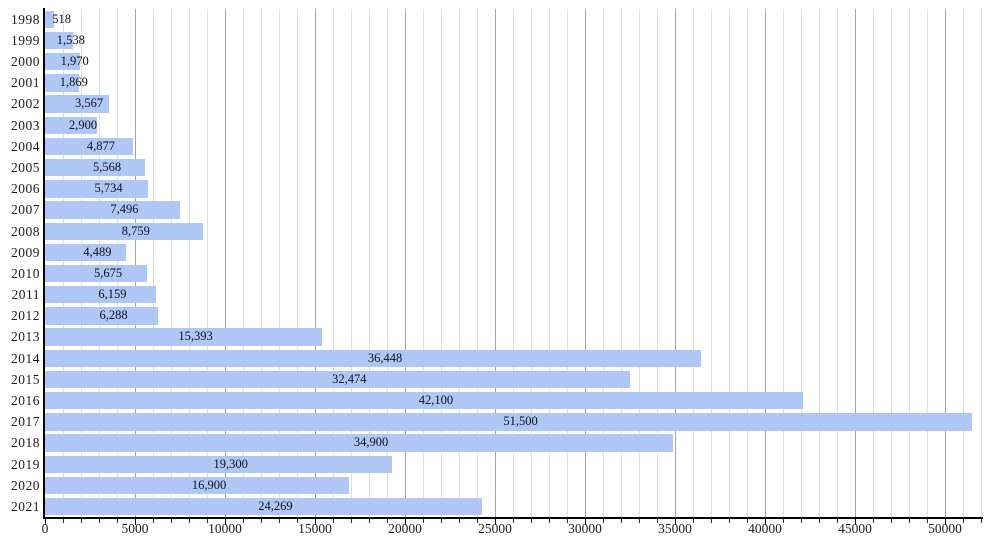 This screenshot has height=536, width=1000. What do you see at coordinates (62, 83) in the screenshot?
I see `bar-2001` at bounding box center [62, 83].